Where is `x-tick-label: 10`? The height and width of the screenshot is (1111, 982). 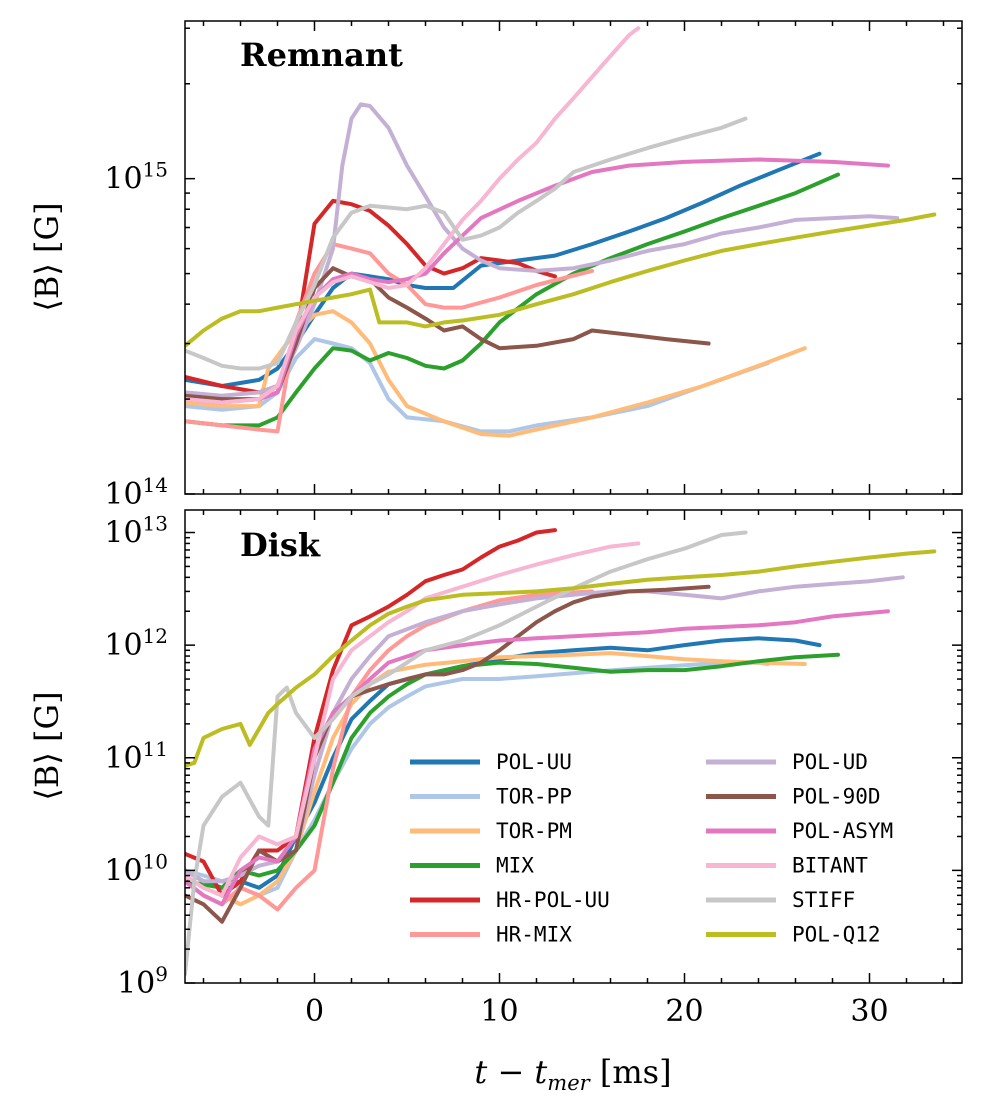
x-tick-label: 10 is located at coordinates (499, 1011).